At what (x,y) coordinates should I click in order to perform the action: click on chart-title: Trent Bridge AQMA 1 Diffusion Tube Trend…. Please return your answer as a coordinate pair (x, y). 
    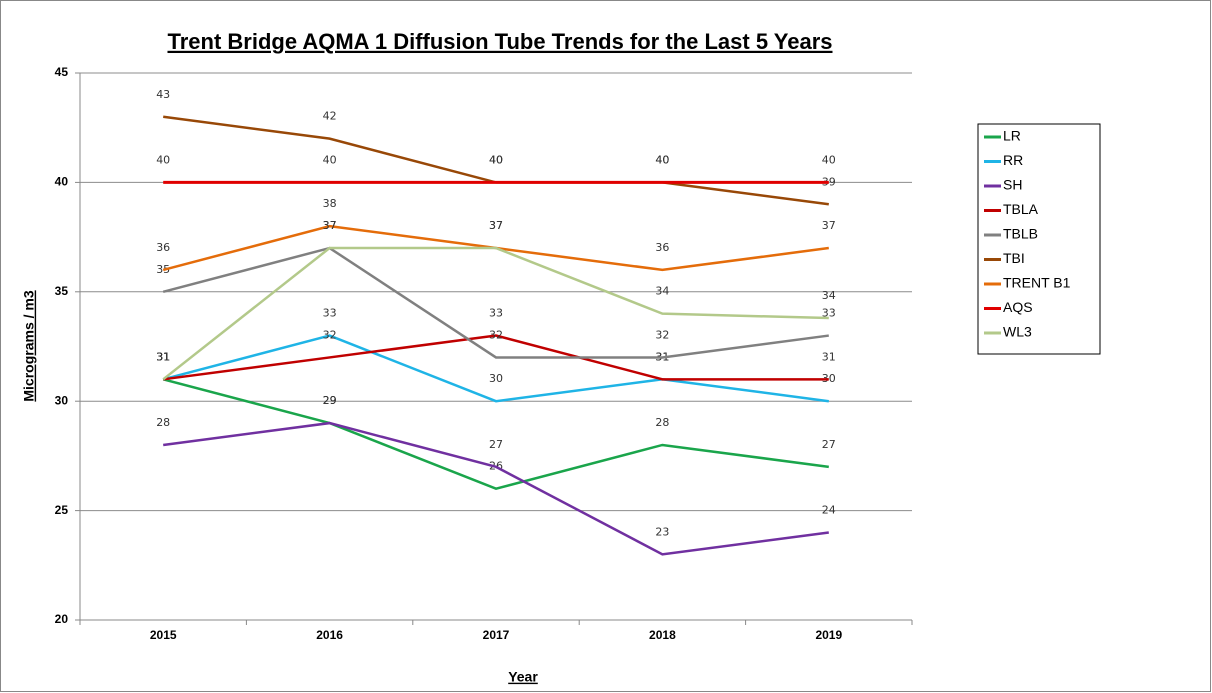
    Looking at the image, I should click on (499, 41).